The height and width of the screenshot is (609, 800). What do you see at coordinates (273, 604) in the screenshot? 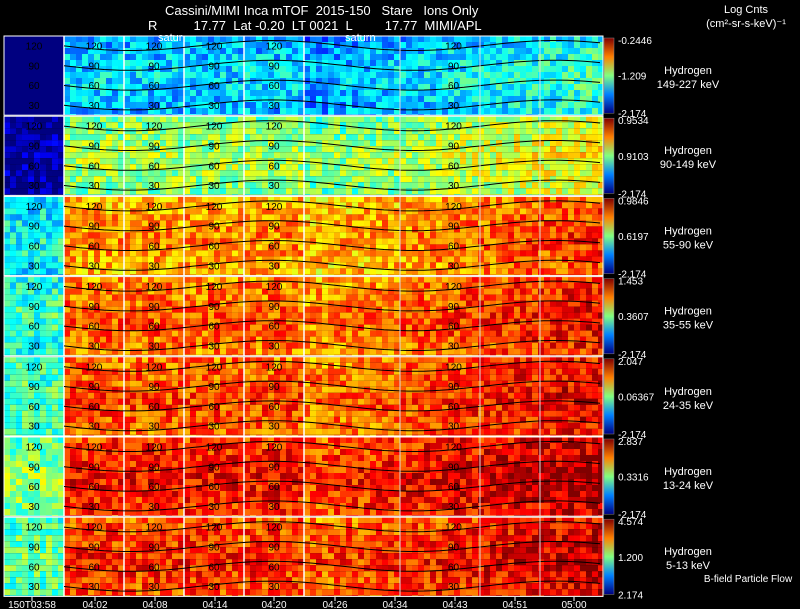
I see `x-tick-label: 04:20` at bounding box center [273, 604].